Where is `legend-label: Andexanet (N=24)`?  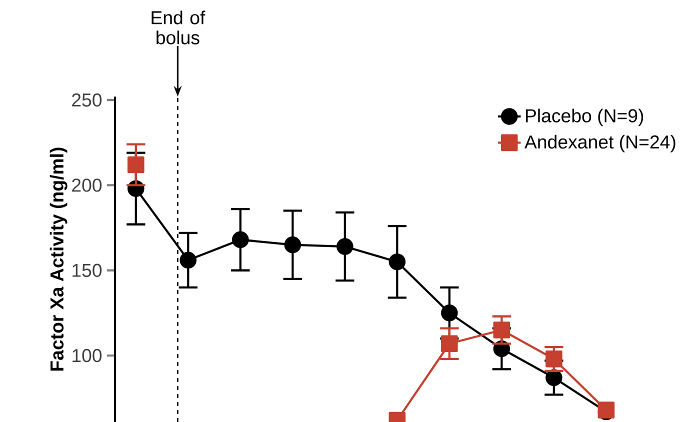 legend-label: Andexanet (N=24) is located at coordinates (600, 143).